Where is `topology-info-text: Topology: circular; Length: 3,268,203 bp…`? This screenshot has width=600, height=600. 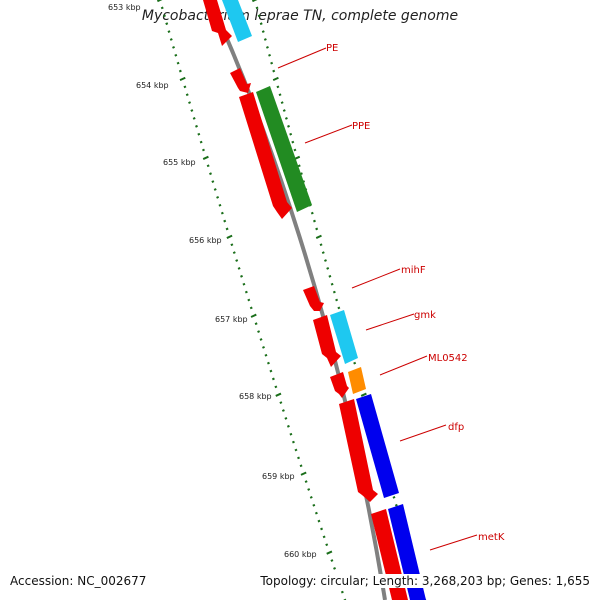 topology-info-text: Topology: circular; Length: 3,268,203 bp… is located at coordinates (425, 581).